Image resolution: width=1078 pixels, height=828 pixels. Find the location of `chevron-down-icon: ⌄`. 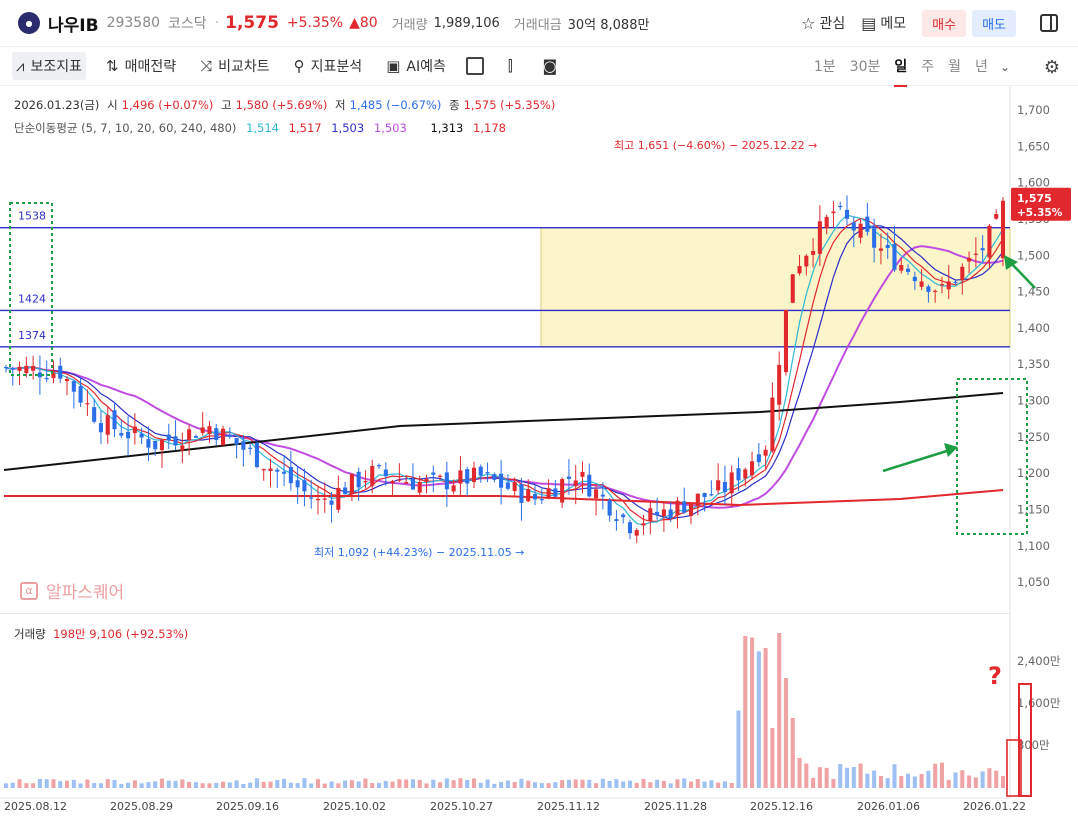

chevron-down-icon: ⌄ is located at coordinates (1004, 67).